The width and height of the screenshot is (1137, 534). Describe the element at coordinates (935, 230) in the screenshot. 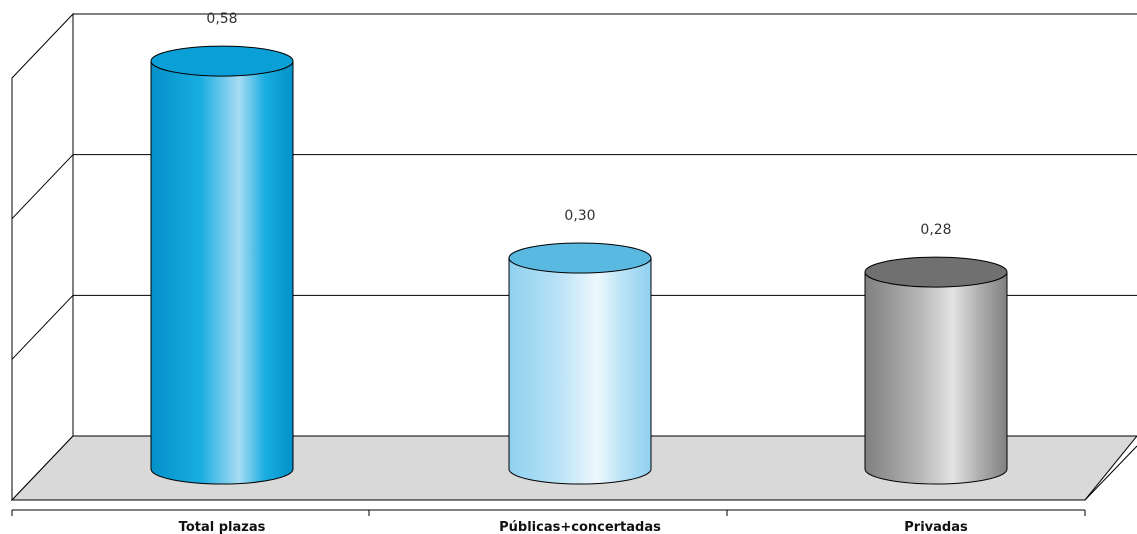

I see `value-label: 0,28` at that location.